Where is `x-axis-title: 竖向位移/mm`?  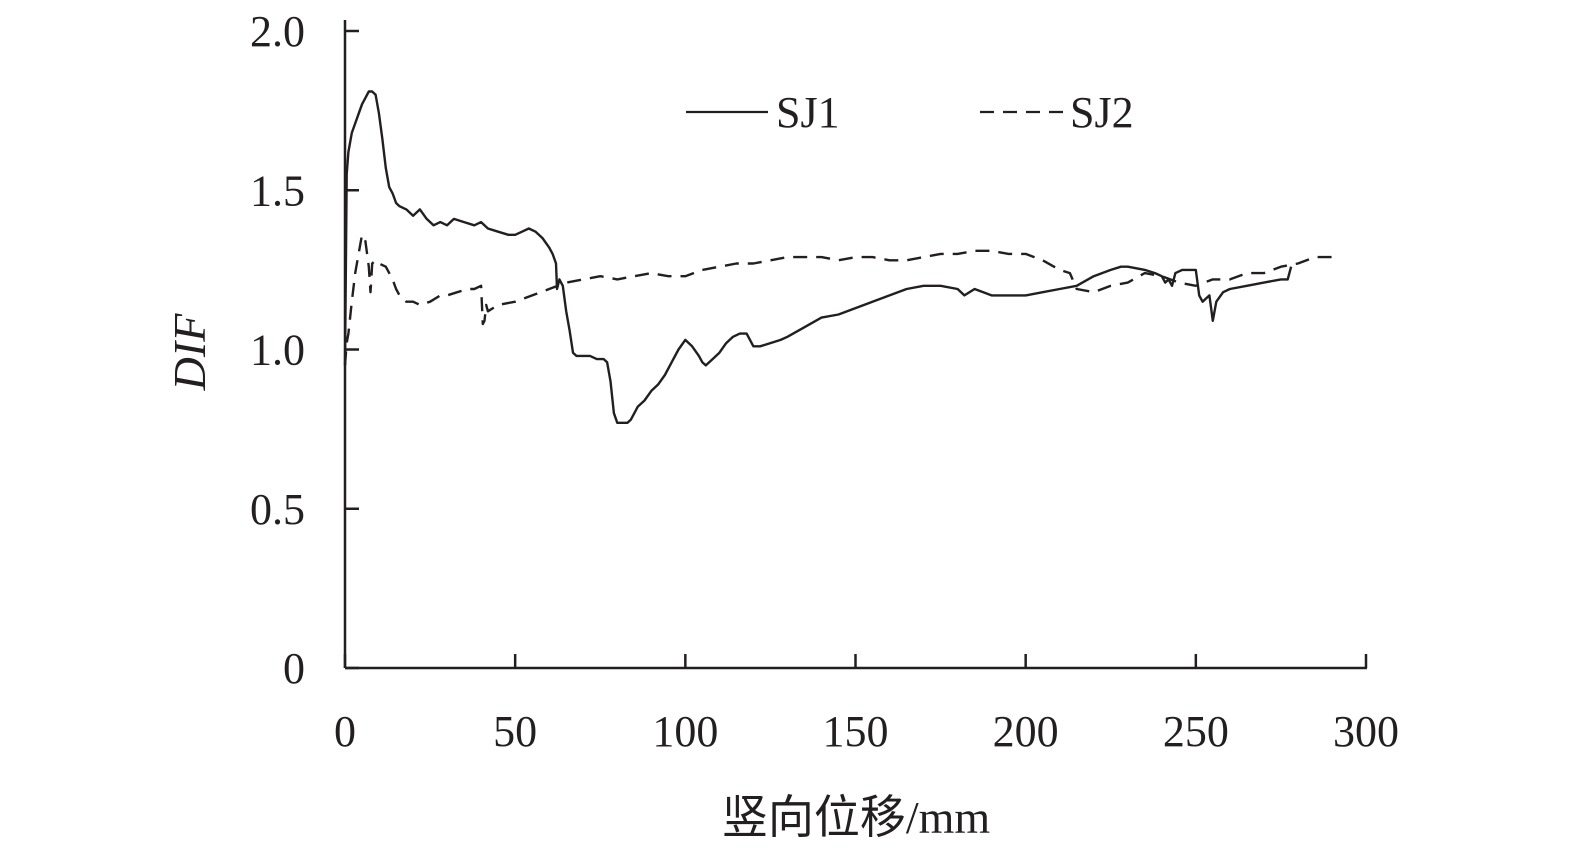 x-axis-title: 竖向位移/mm is located at coordinates (856, 817).